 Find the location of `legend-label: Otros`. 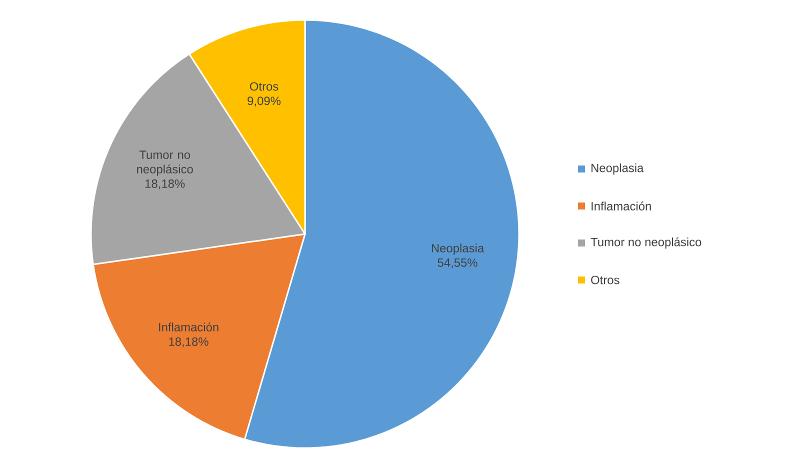

legend-label: Otros is located at coordinates (605, 280).